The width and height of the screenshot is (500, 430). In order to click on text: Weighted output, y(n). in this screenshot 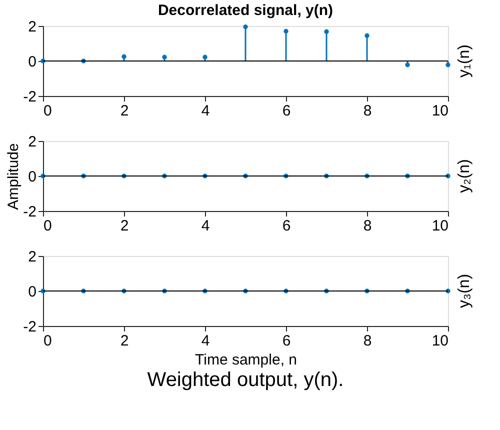, I will do `click(245, 380)`.